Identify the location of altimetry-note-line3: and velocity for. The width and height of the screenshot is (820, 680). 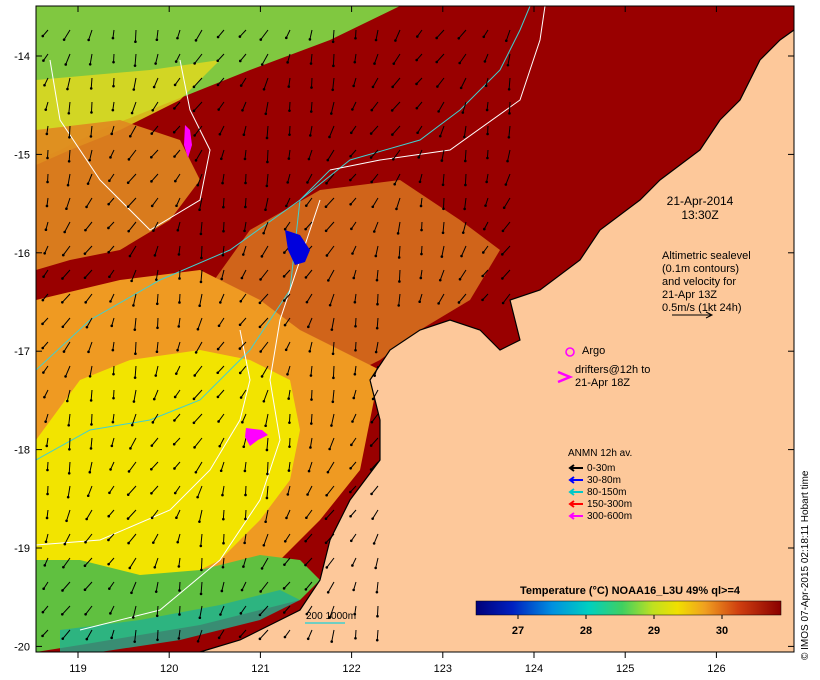
(699, 282).